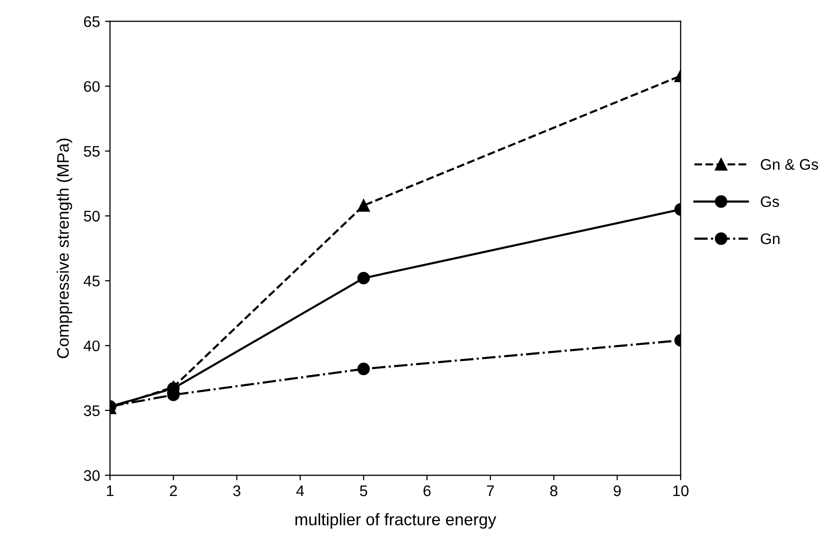  What do you see at coordinates (236, 490) in the screenshot?
I see `x-tick-label: 3` at bounding box center [236, 490].